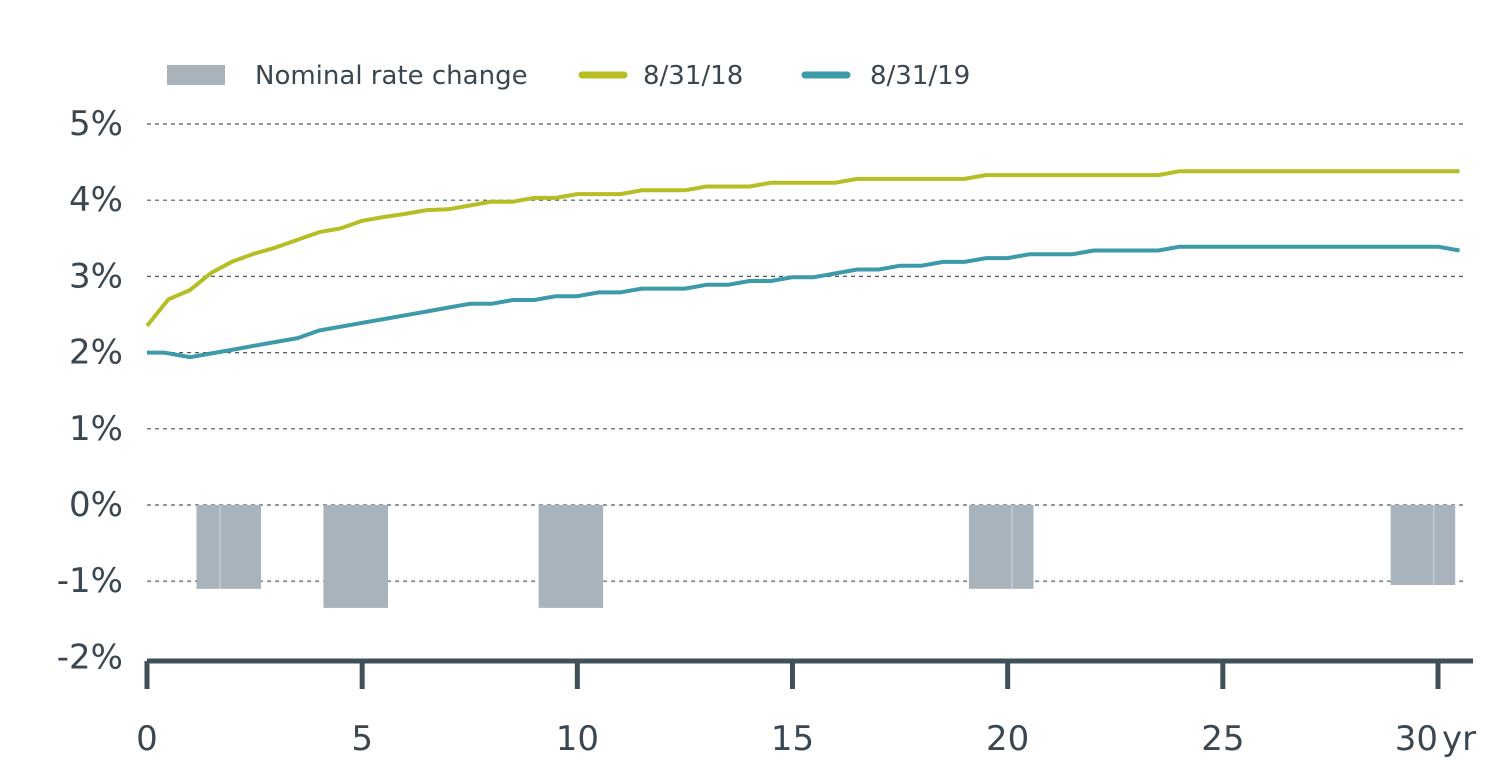 This screenshot has width=1512, height=781. Describe the element at coordinates (1007, 739) in the screenshot. I see `x-tick-label: 20` at that location.